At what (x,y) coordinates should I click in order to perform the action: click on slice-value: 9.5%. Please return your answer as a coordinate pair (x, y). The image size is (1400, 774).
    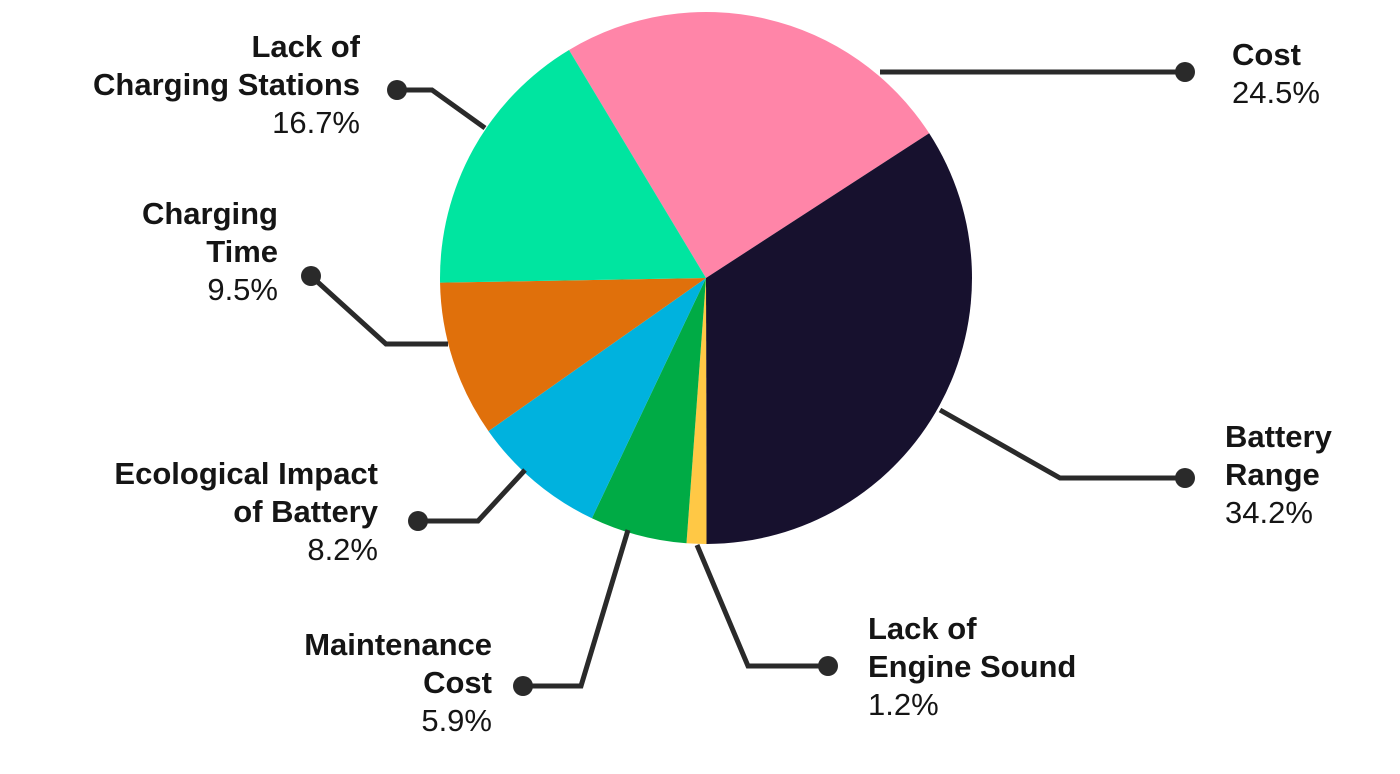
    Looking at the image, I should click on (242, 289).